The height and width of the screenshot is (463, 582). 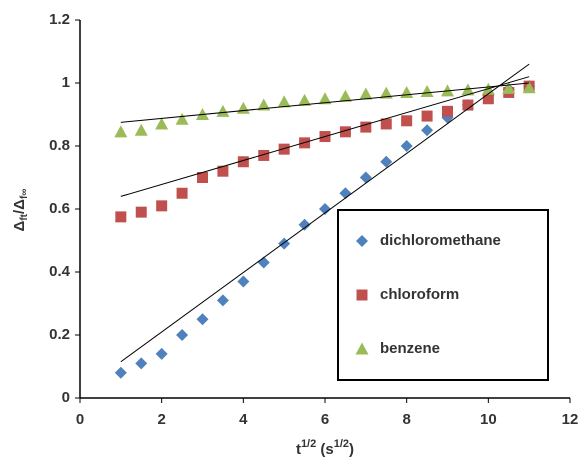 I want to click on y-tick-label: 1.2, so click(x=59, y=19).